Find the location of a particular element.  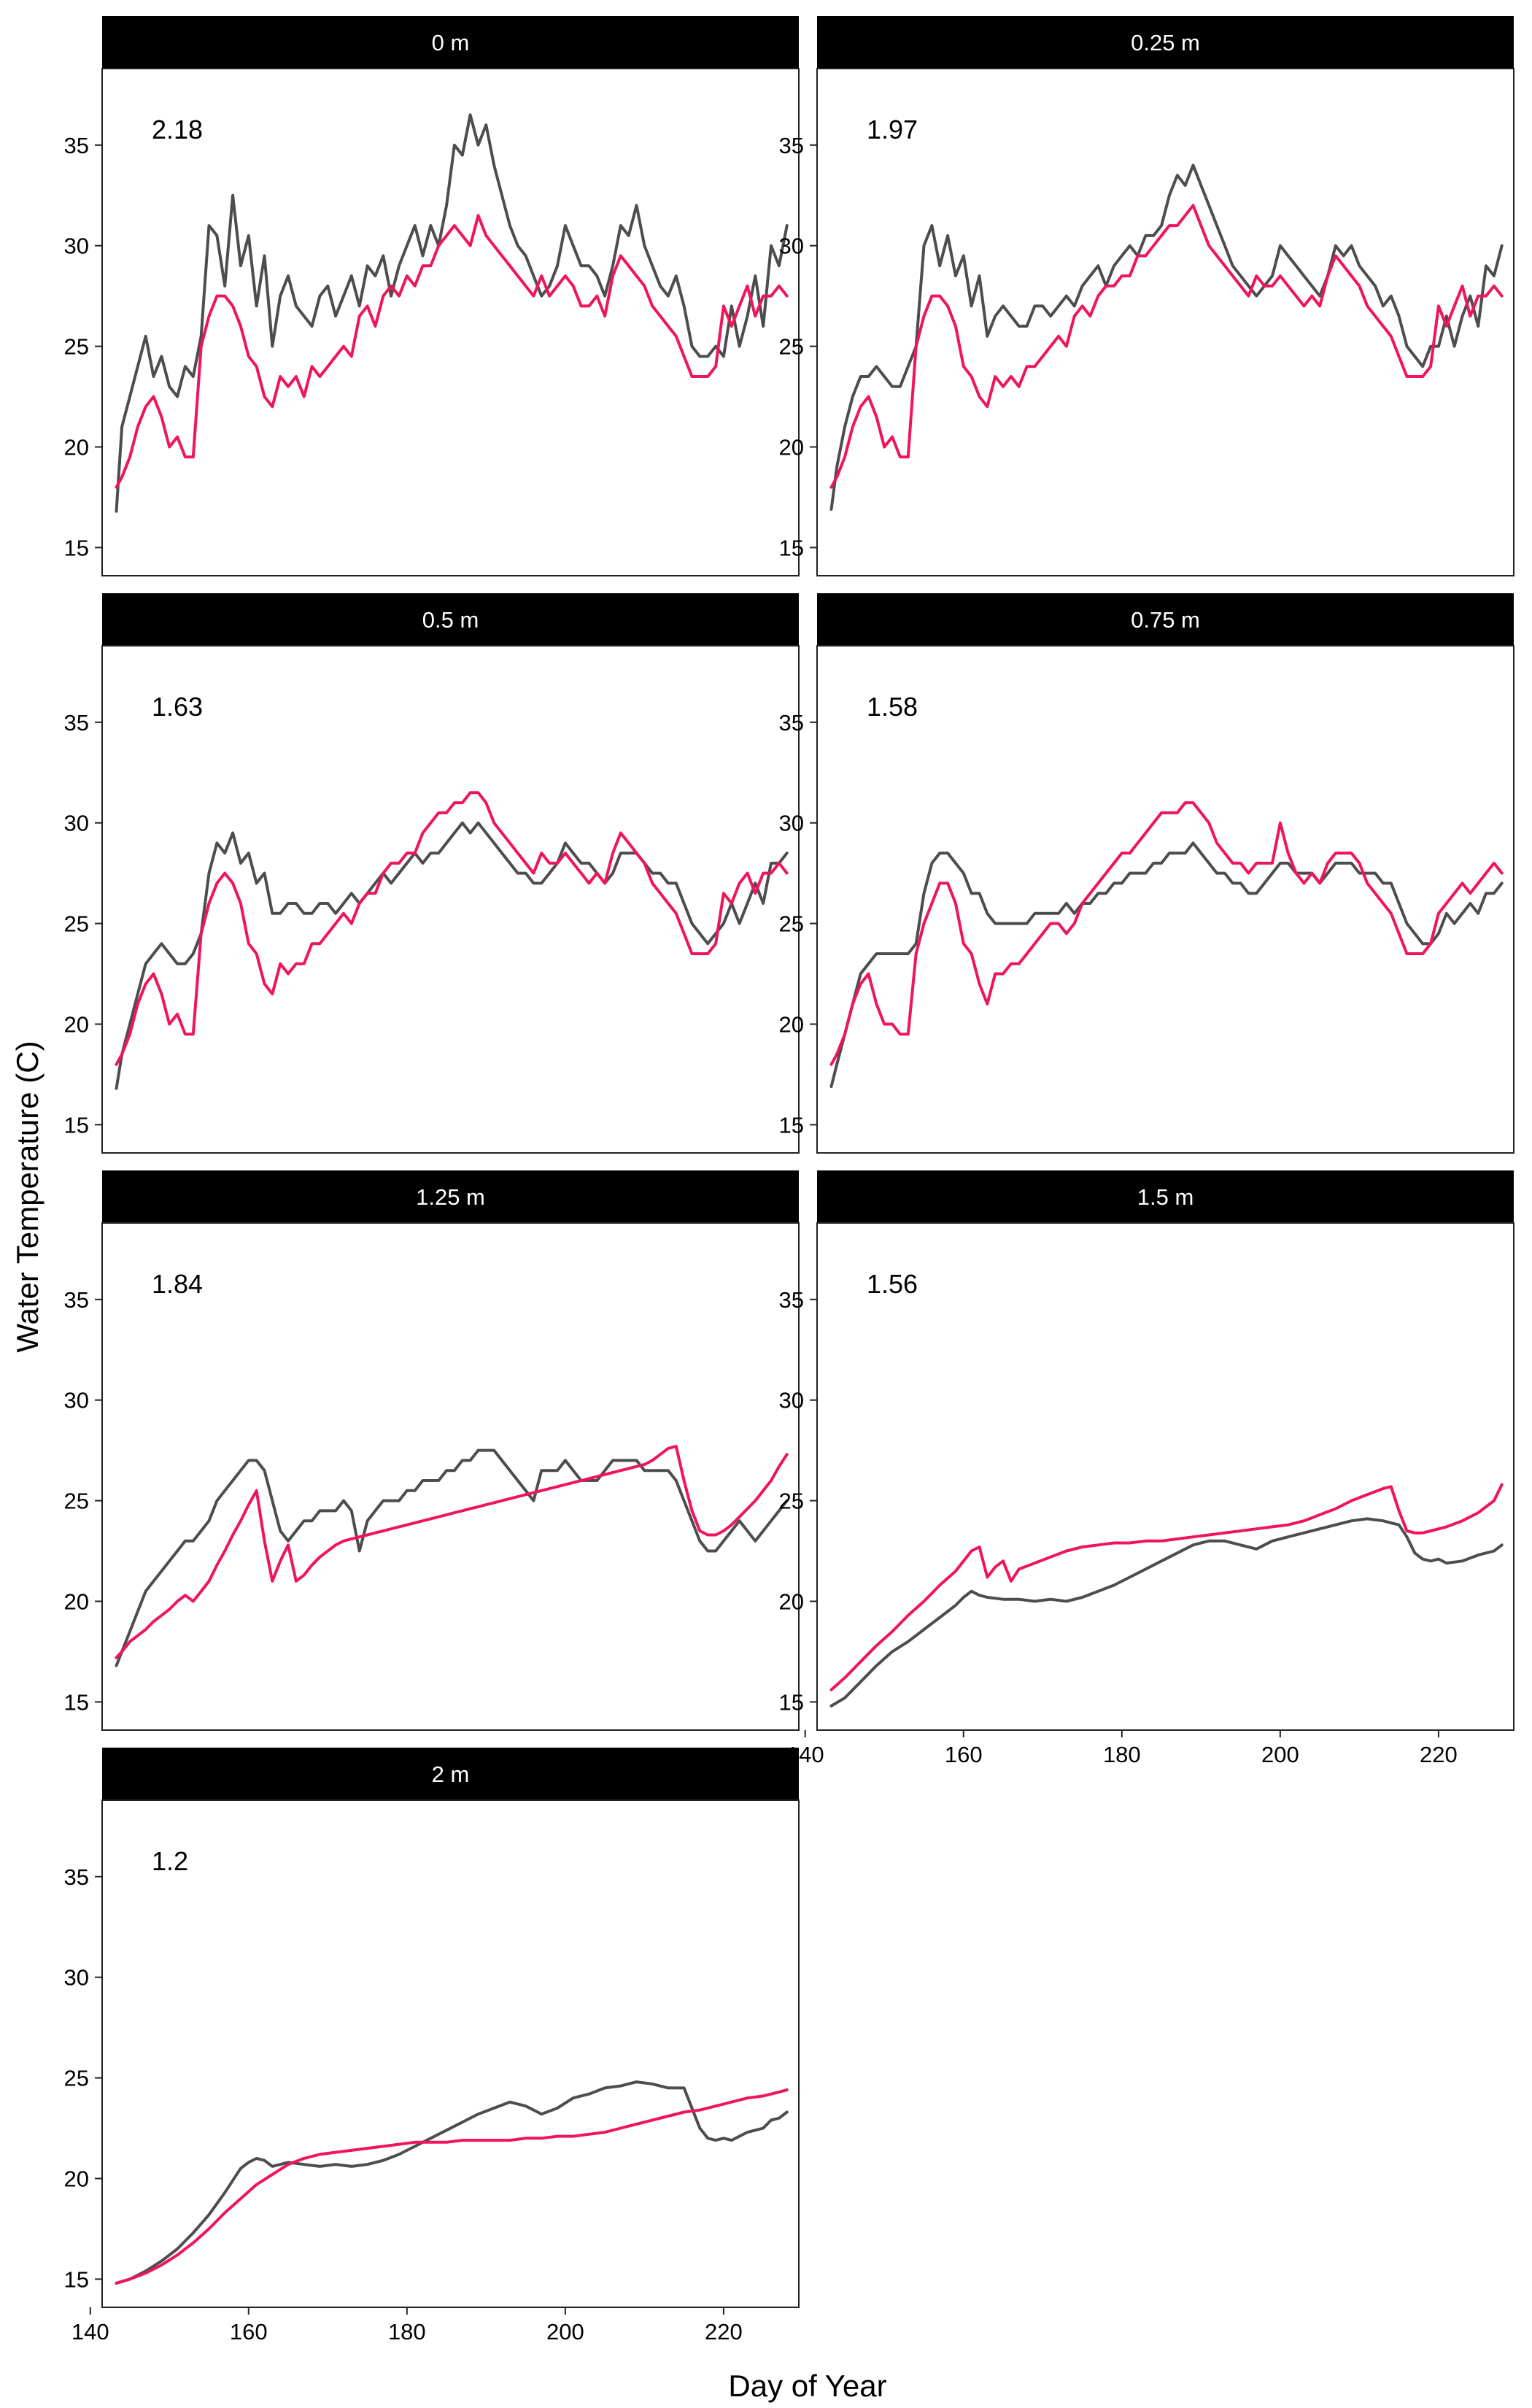

y-axis-title: Water Temperature (C) is located at coordinates (27, 1196).